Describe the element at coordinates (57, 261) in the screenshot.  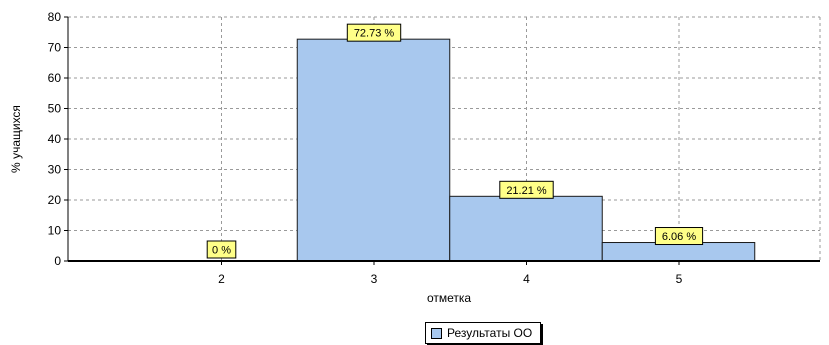
I see `y-tick-label: 0` at that location.